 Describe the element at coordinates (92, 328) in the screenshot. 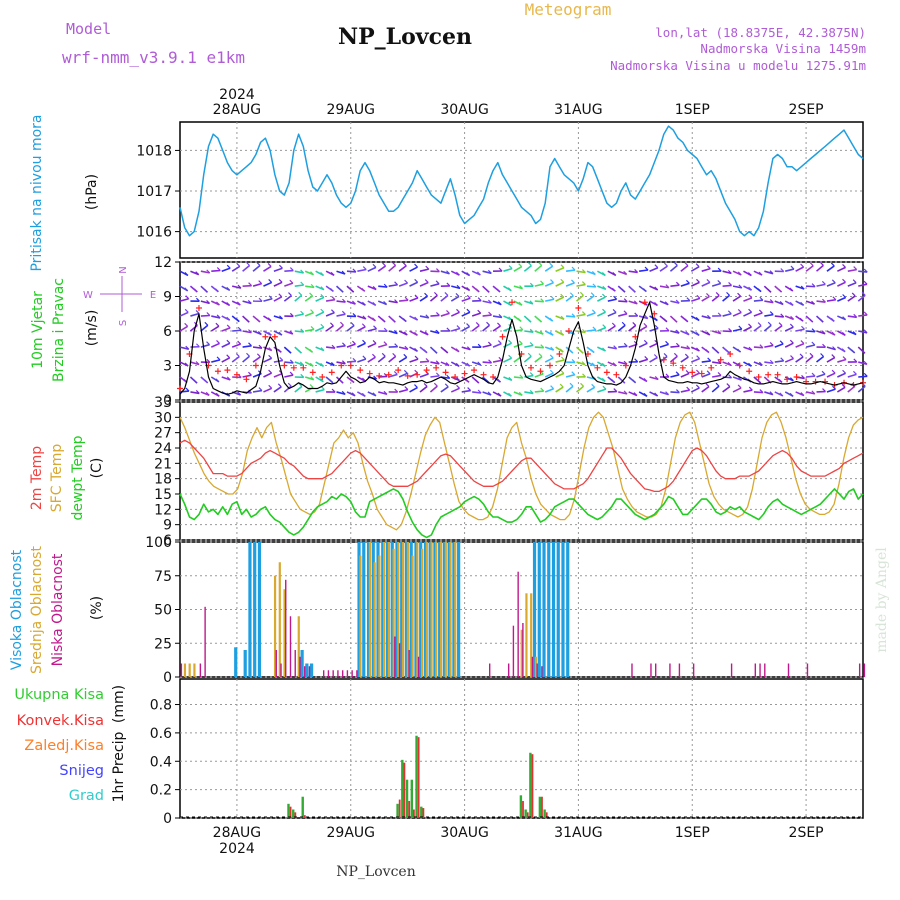

I see `wind-unit: (m/s)` at that location.